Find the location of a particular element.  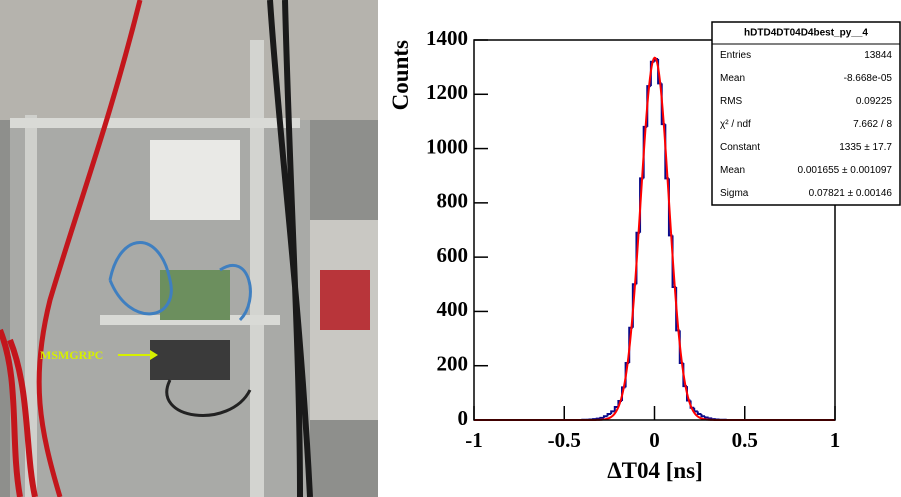

y-tick-label: 1000 is located at coordinates (447, 146).